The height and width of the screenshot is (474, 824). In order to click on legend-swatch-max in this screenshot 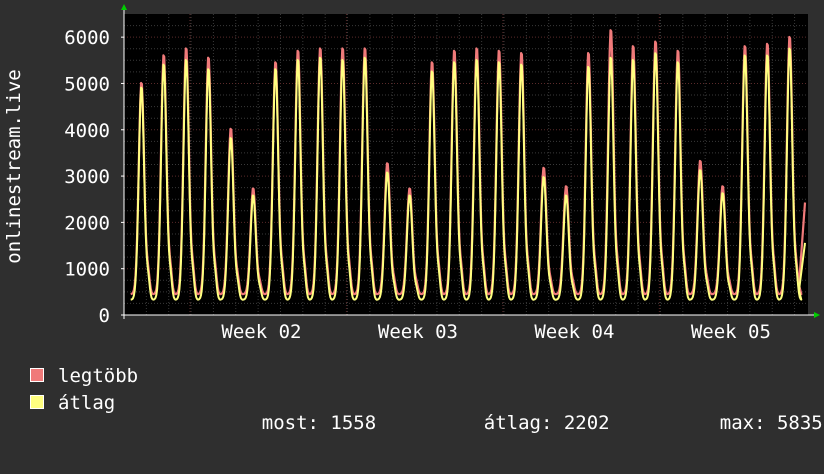, I will do `click(37, 375)`.